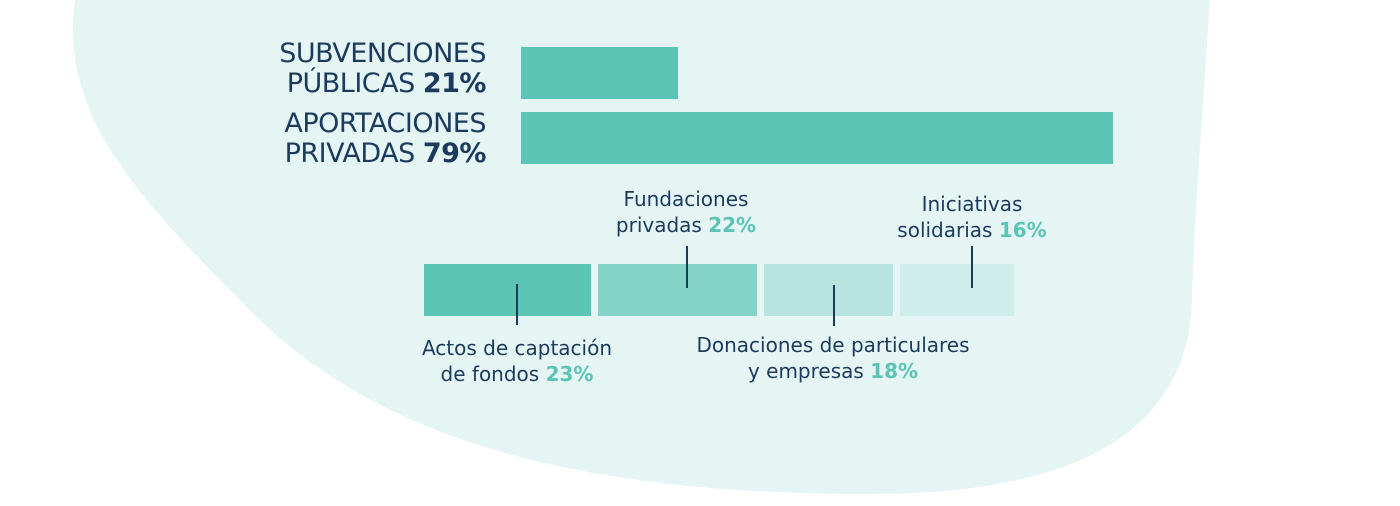  I want to click on category-percent: 79%, so click(454, 153).